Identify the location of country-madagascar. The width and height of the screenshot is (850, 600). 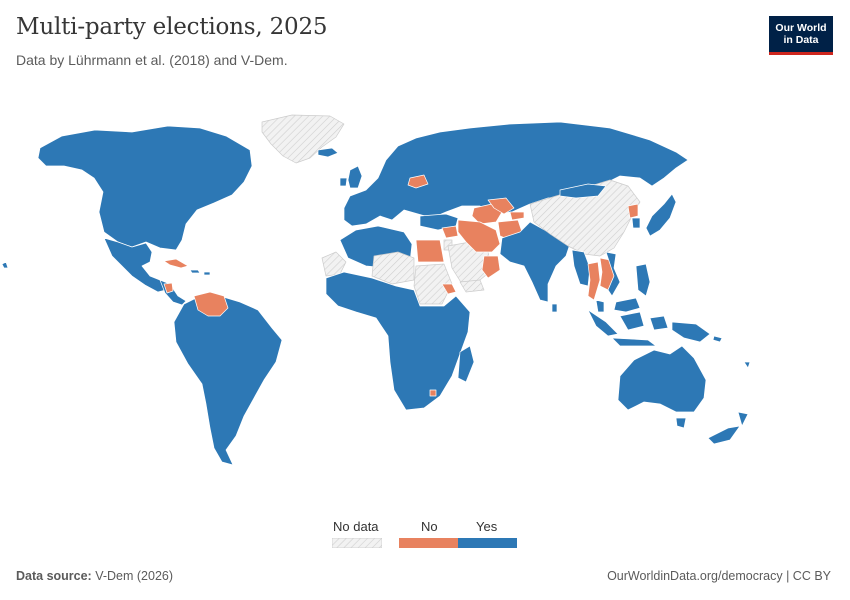
(466, 364).